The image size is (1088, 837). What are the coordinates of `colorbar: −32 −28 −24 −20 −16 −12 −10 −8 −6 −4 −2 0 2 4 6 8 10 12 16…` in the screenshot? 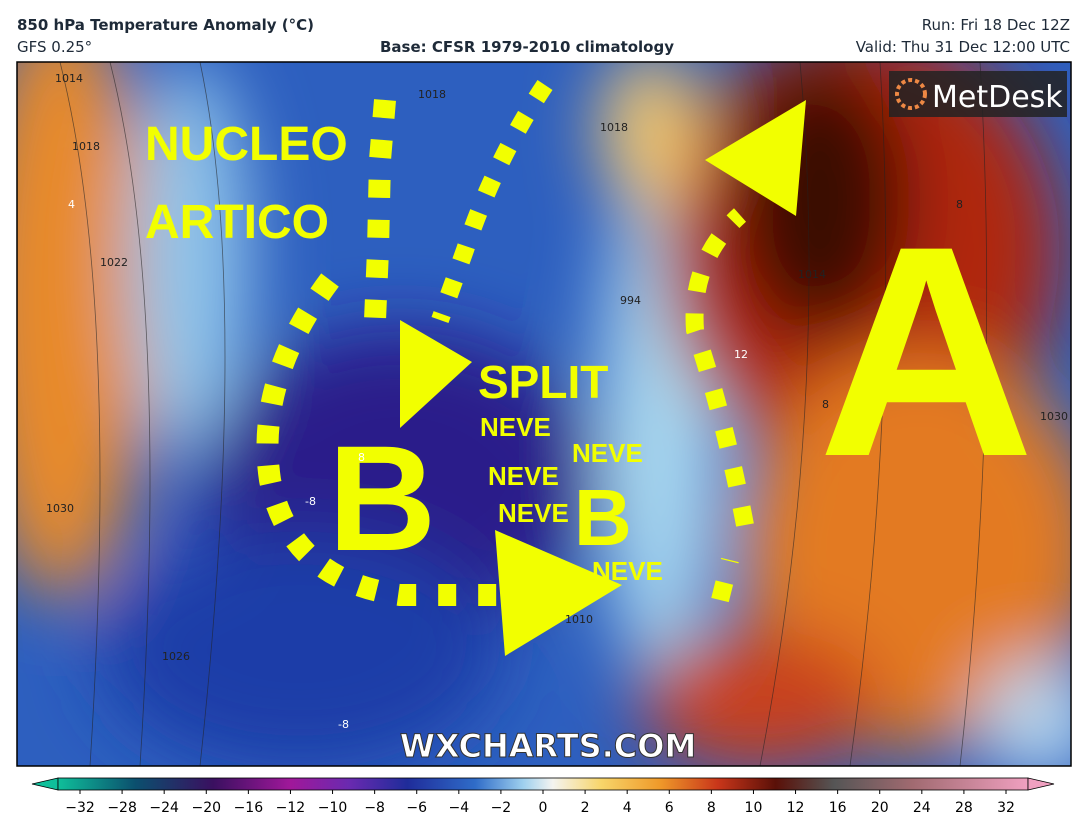 It's located at (543, 796).